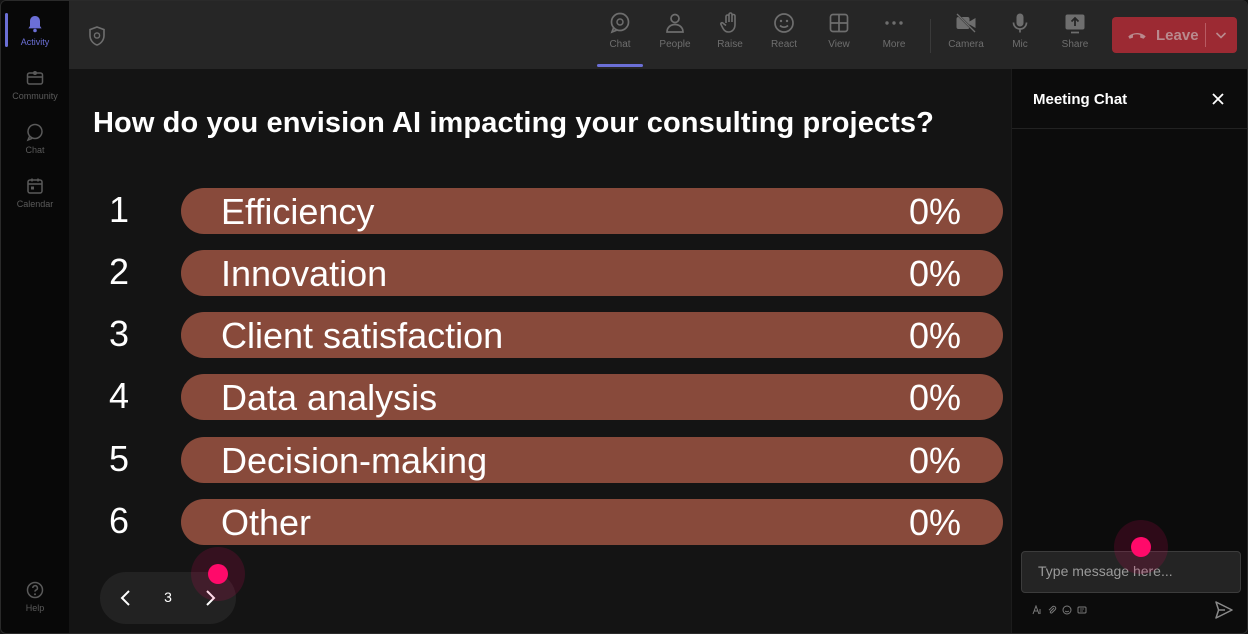  I want to click on grid-icon, so click(839, 23).